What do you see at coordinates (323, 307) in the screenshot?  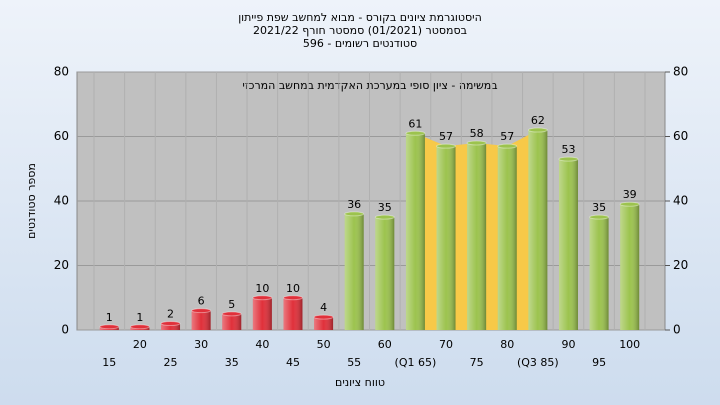 I see `data-label: 4` at bounding box center [323, 307].